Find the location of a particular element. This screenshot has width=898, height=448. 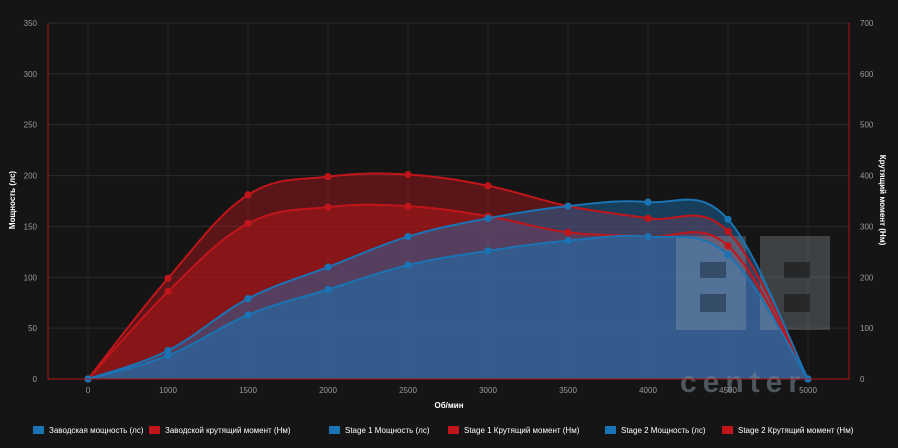

left-axis-tick-label: 300 is located at coordinates (31, 74).